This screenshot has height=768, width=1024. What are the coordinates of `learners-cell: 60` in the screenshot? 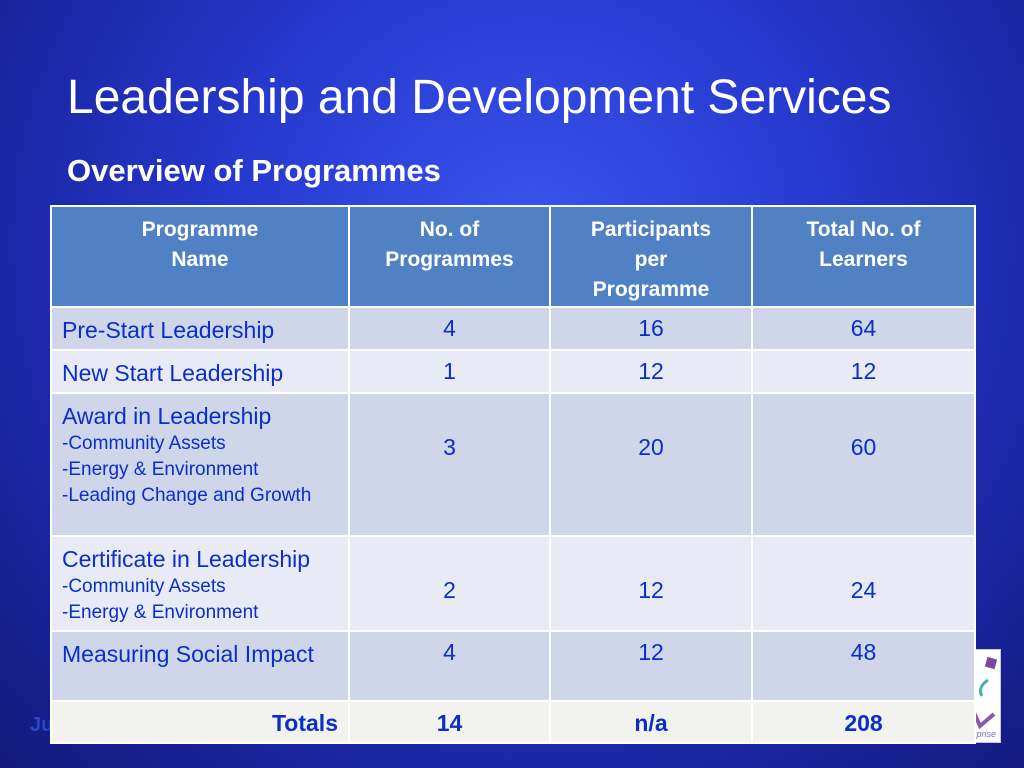 It's located at (863, 464).